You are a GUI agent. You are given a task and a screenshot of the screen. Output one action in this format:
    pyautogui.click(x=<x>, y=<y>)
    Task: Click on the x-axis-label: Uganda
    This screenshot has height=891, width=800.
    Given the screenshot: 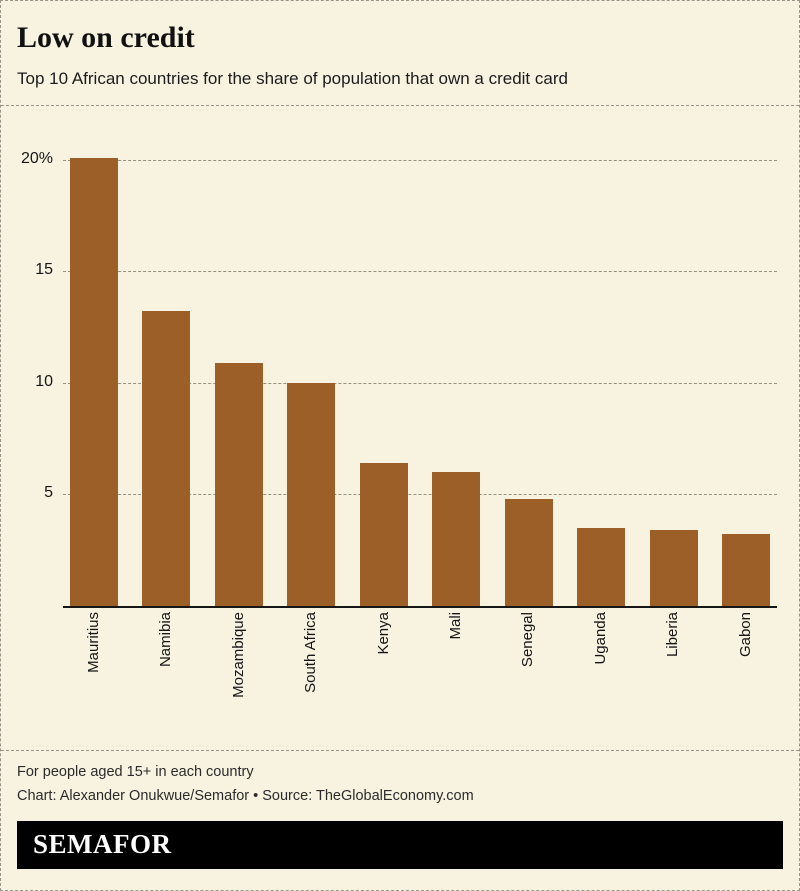 What is the action you would take?
    pyautogui.click(x=600, y=638)
    